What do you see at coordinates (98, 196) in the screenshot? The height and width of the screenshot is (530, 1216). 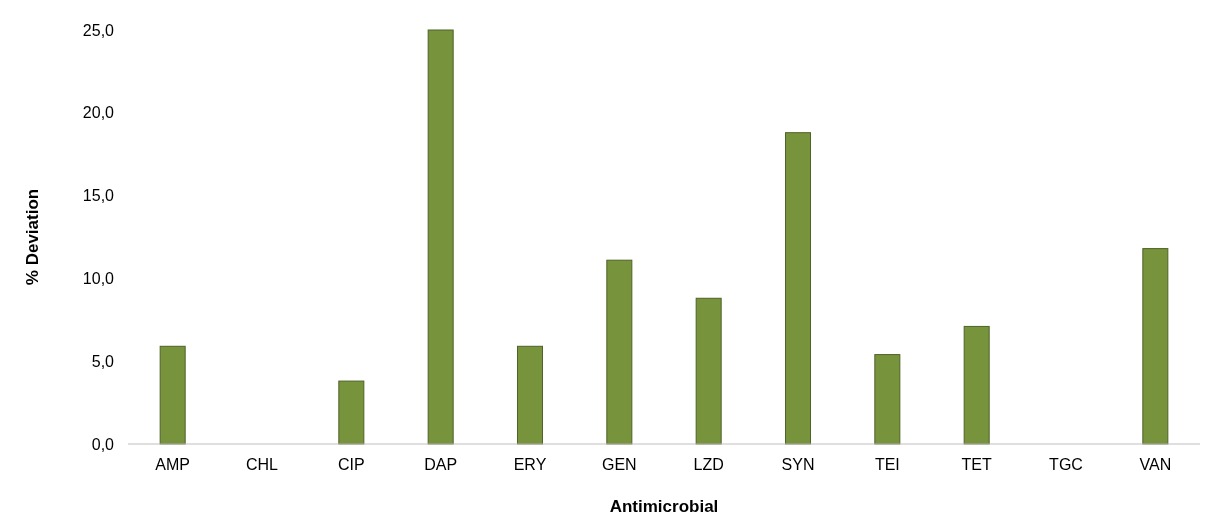 I see `y-tick-label: 15,0` at bounding box center [98, 196].